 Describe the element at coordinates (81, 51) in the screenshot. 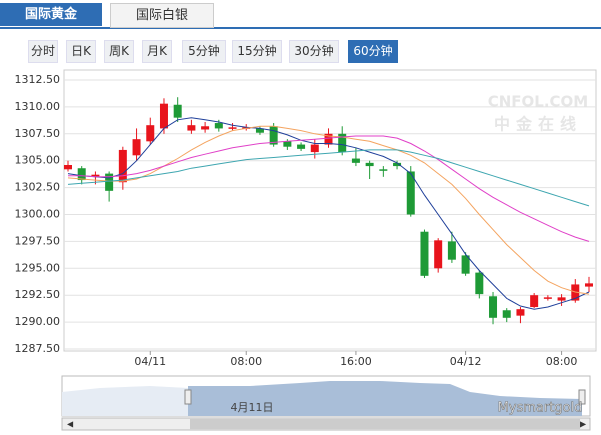

I see `period-button: 日K` at that location.